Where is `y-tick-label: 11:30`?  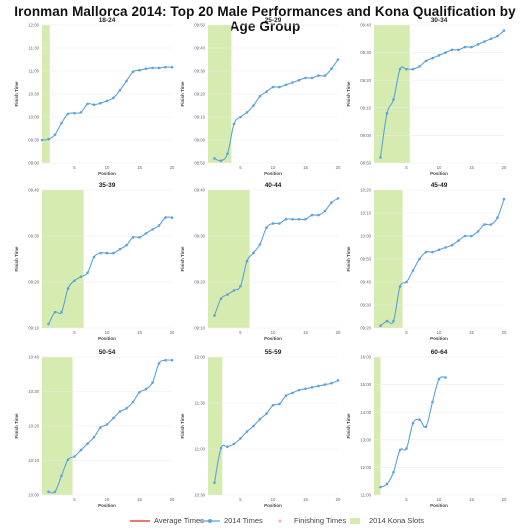 y-tick-label: 11:30 is located at coordinates (200, 403).